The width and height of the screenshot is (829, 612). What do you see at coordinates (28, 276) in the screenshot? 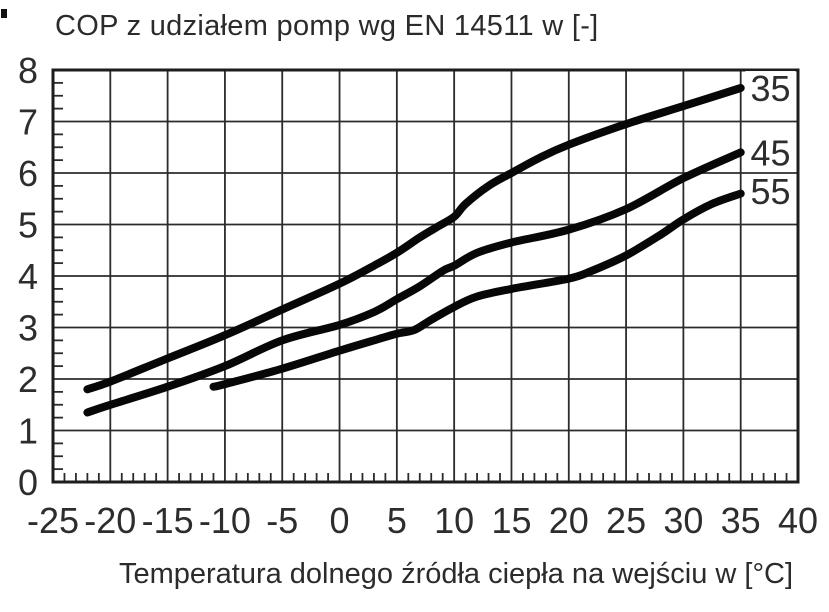
I see `y-tick-label: 4` at bounding box center [28, 276].